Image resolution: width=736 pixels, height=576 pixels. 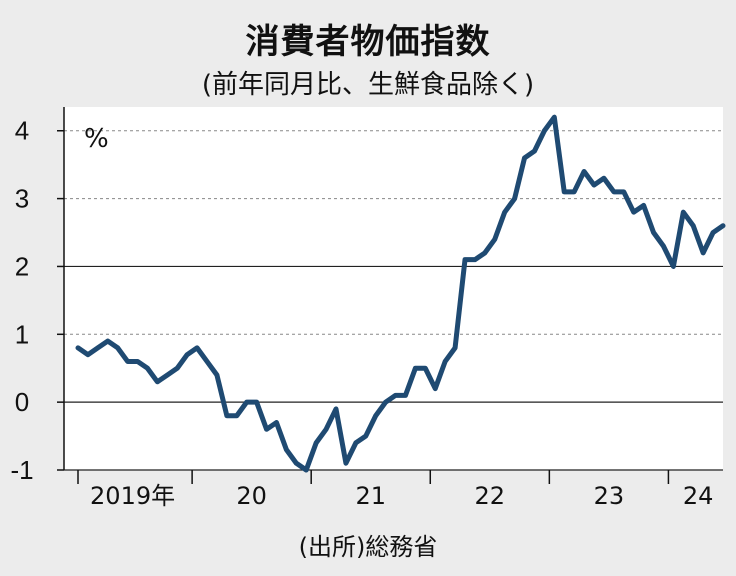 What do you see at coordinates (21, 470) in the screenshot?
I see `y-tick-label: -1` at bounding box center [21, 470].